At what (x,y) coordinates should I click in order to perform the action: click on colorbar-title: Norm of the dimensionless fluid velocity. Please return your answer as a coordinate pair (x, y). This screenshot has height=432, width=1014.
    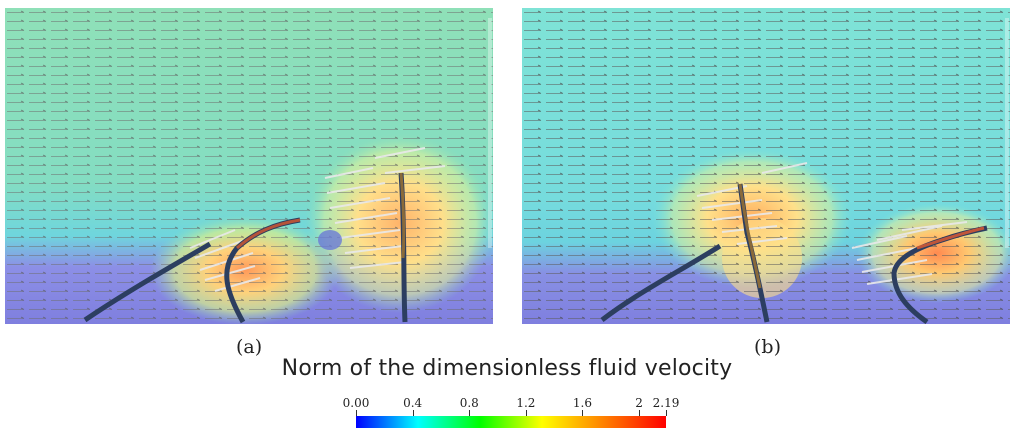
    Looking at the image, I should click on (507, 368).